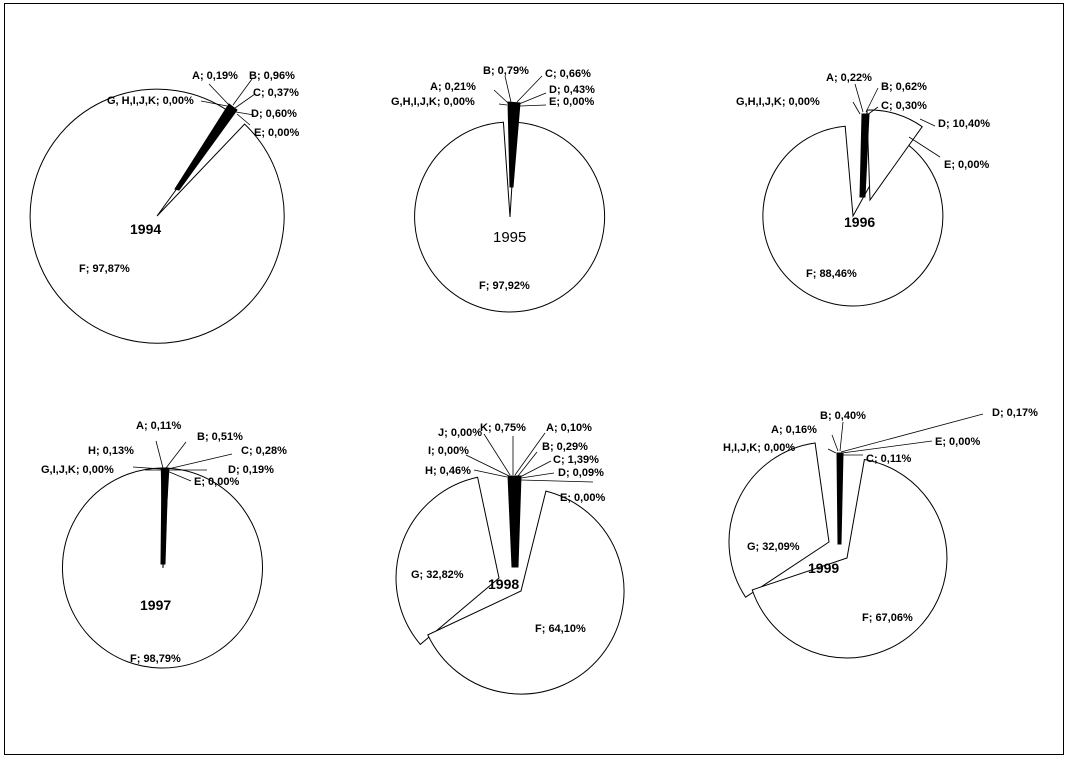 The height and width of the screenshot is (758, 1070). I want to click on label-1994-G: G, H,I,J,K; 0,00%, so click(150, 101).